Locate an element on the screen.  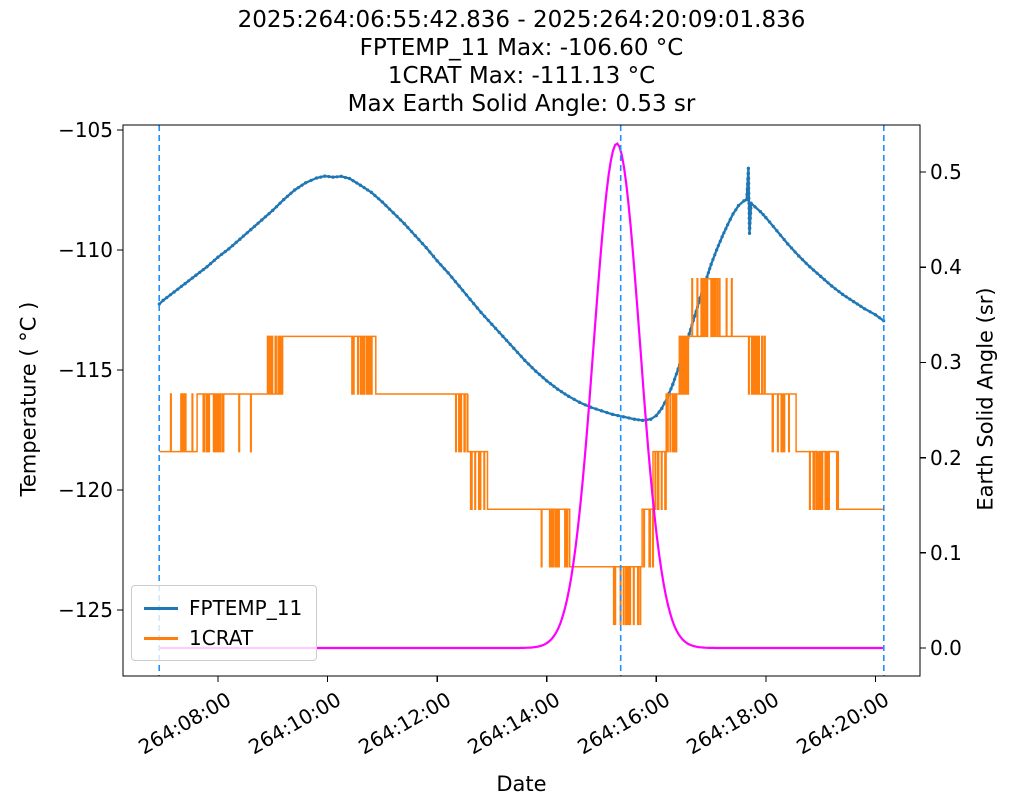
y-tick-label: 0.4 is located at coordinates (946, 267).